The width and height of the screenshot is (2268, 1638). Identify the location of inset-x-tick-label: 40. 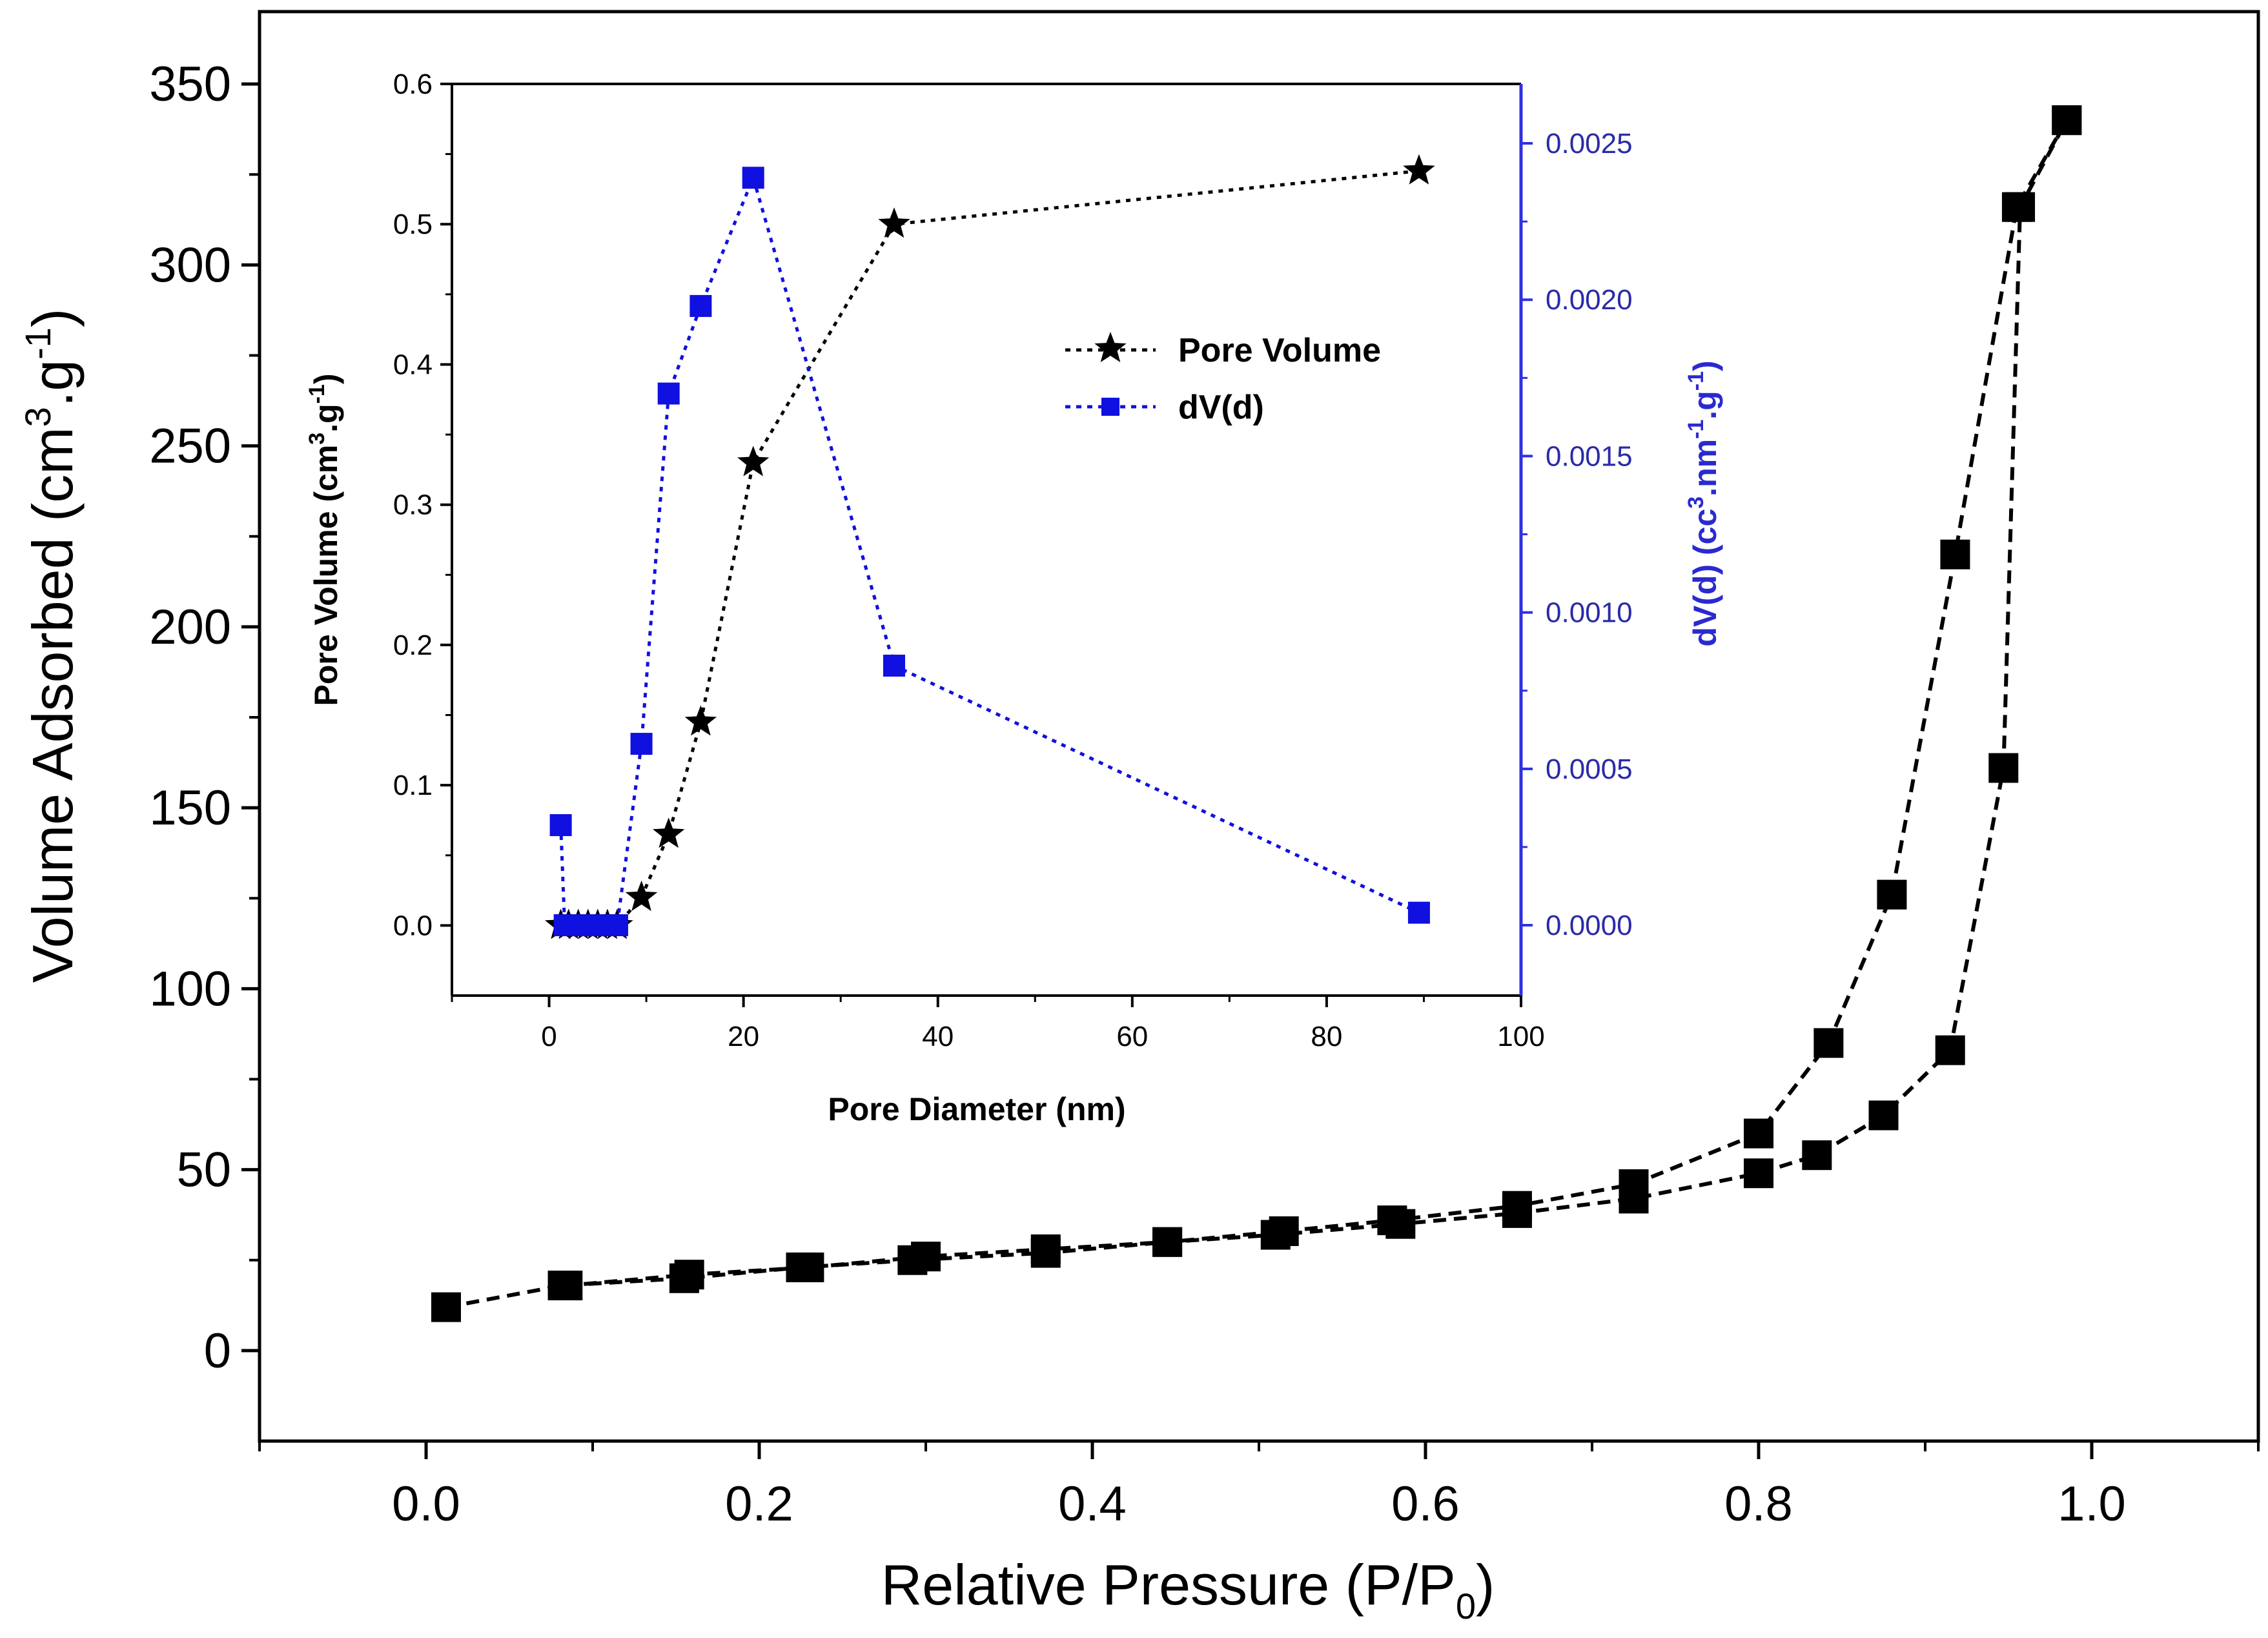
(938, 1036).